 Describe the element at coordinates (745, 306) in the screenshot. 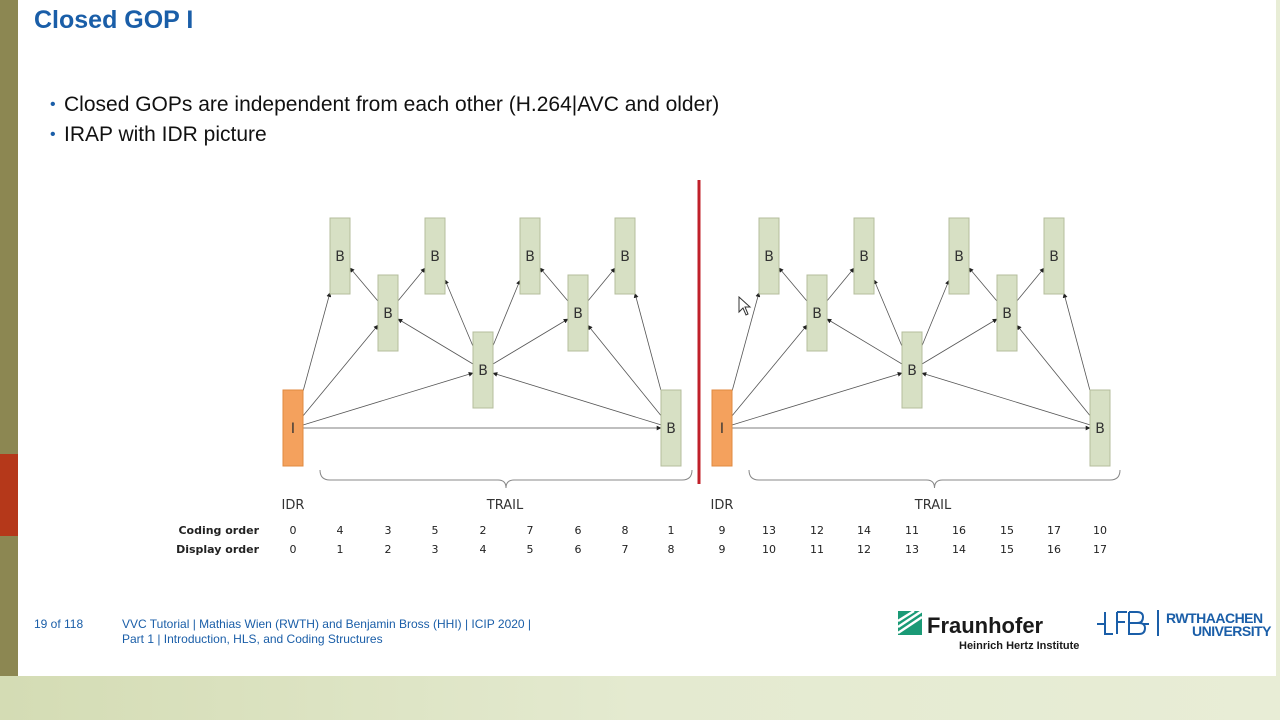

I see `mouse-pointer-icon` at that location.